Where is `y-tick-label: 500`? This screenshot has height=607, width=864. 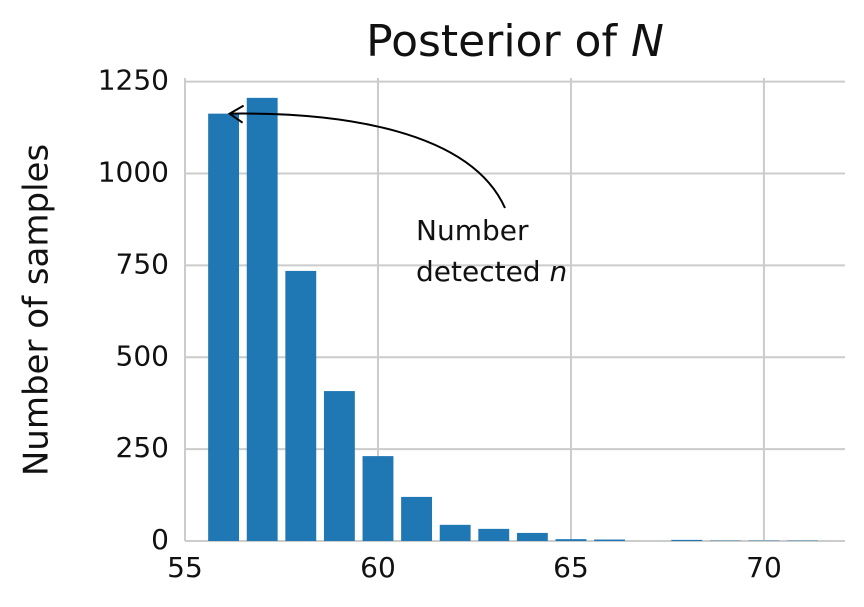 y-tick-label: 500 is located at coordinates (142, 355).